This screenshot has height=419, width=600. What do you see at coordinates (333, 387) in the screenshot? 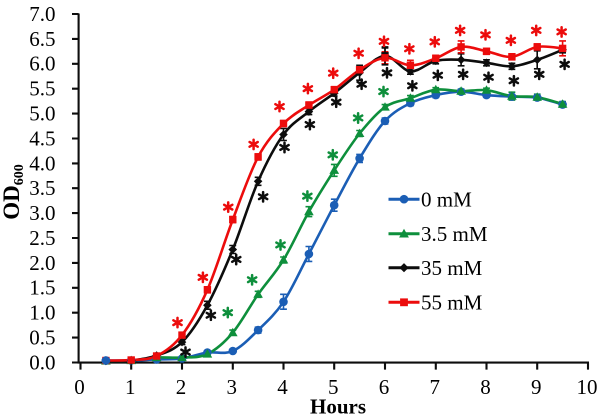
I see `svg-text: 5` at bounding box center [333, 387].